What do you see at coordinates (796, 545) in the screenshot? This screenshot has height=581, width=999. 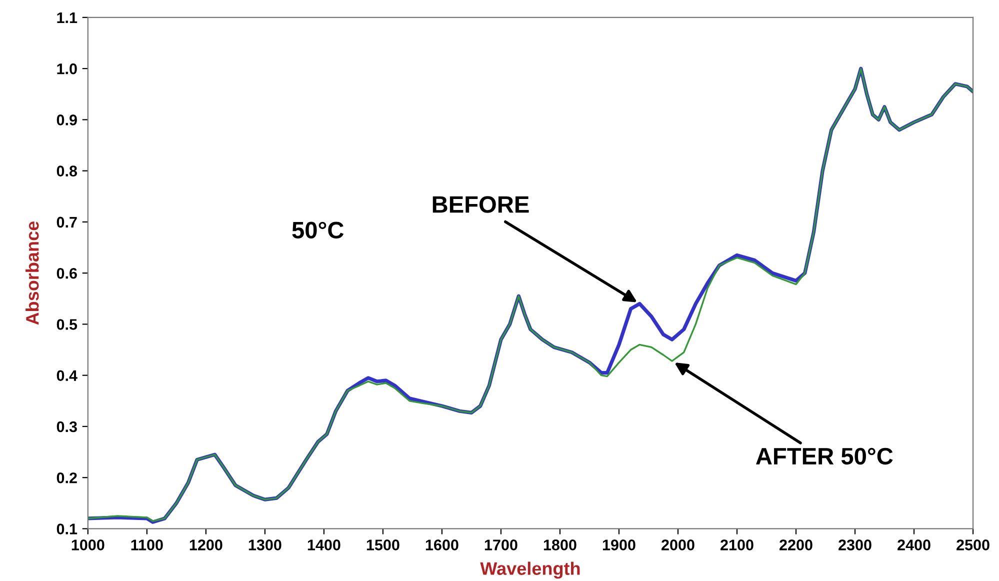 I see `x-tick-label: 2200` at bounding box center [796, 545].